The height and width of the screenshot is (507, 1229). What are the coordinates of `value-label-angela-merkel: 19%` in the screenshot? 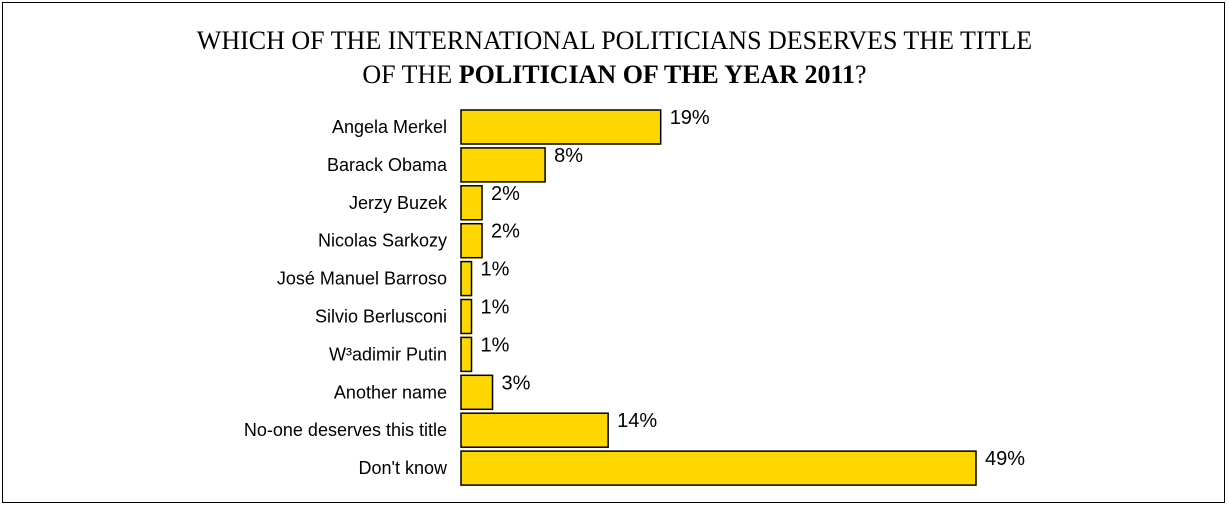 It's located at (690, 118).